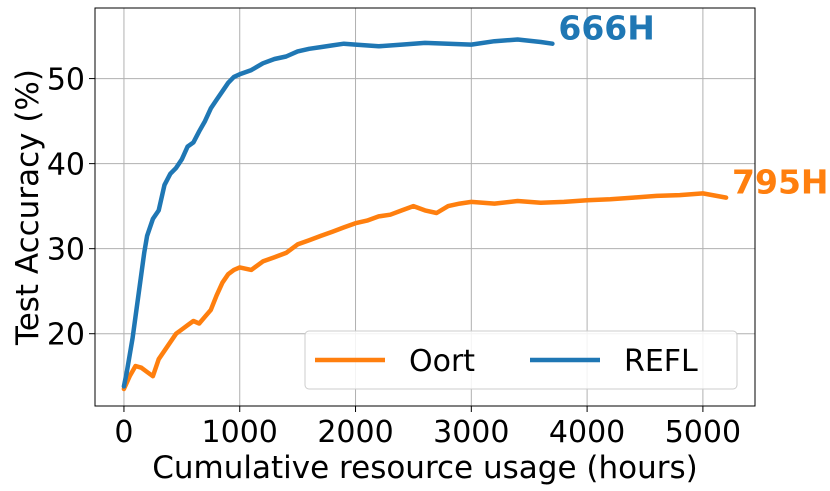 The height and width of the screenshot is (491, 830). I want to click on legend: Oort REFL, so click(521, 360).